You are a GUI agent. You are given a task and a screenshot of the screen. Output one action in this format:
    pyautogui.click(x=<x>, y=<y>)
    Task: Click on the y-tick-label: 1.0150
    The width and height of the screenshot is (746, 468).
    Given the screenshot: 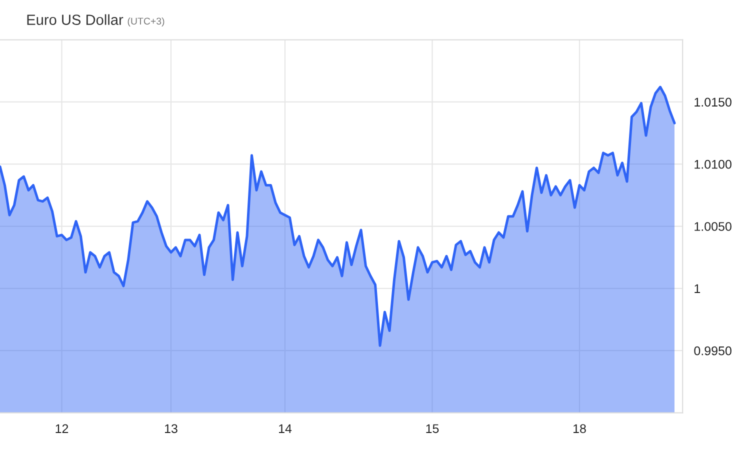 What is the action you would take?
    pyautogui.click(x=713, y=102)
    